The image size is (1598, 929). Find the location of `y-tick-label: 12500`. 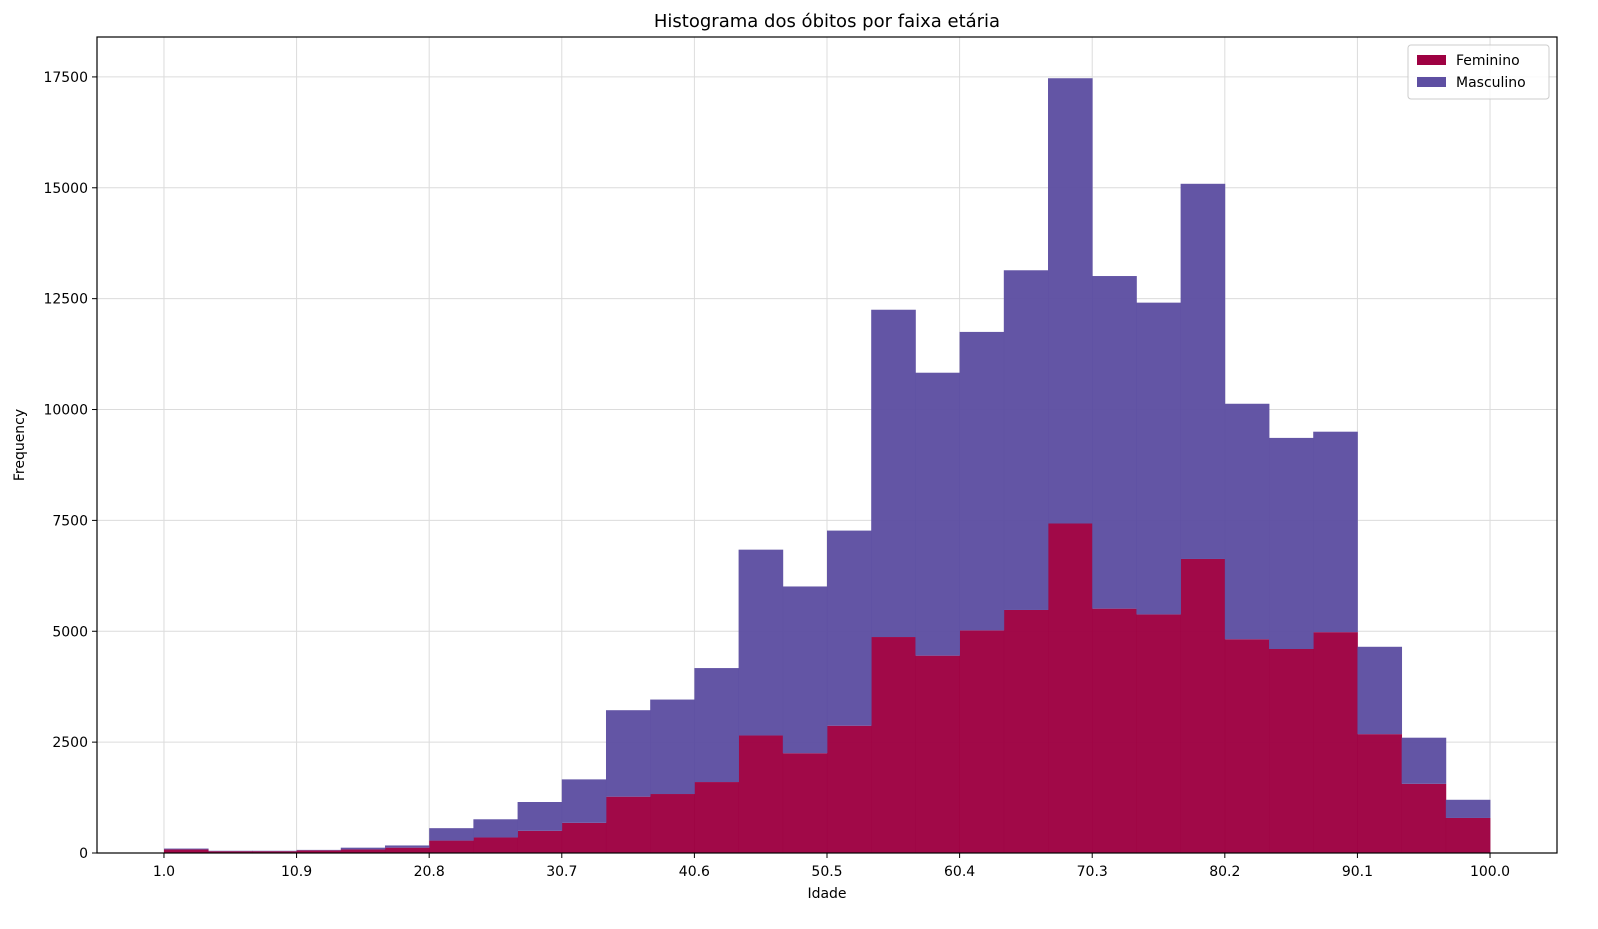

y-tick-label: 12500 is located at coordinates (65, 300).